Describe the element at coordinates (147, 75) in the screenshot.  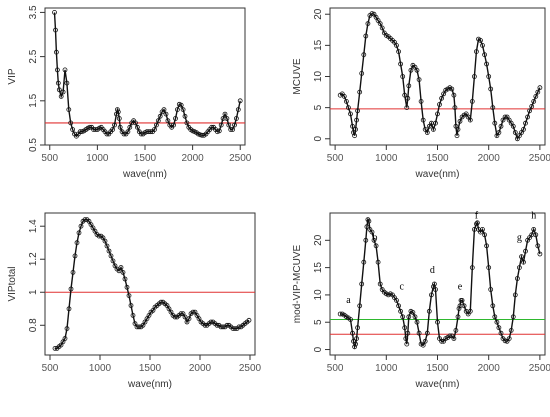
I see `series-line` at that location.